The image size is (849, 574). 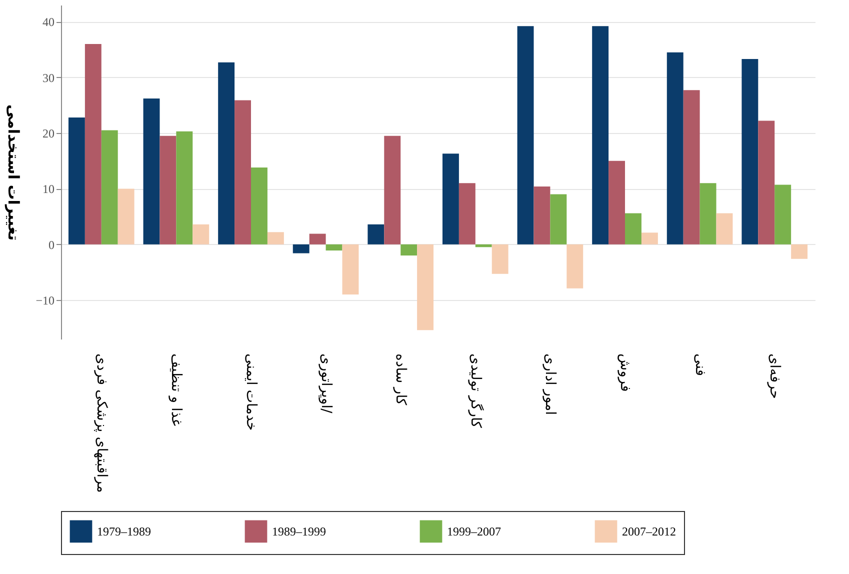 What do you see at coordinates (250, 392) in the screenshot?
I see `x-tick-label: خدمات ایمنی` at bounding box center [250, 392].